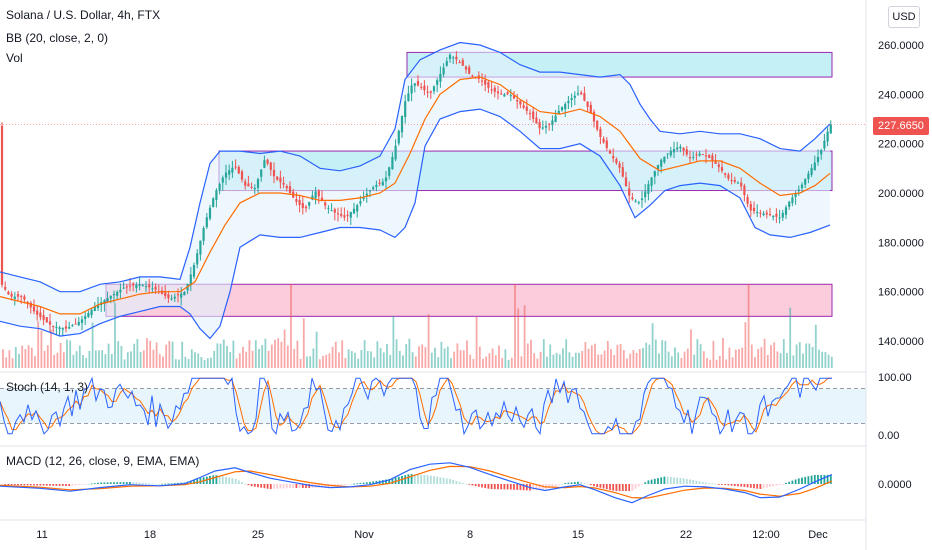 This screenshot has width=932, height=550. I want to click on bb-legend: BB (20, close, 2, 0), so click(57, 38).